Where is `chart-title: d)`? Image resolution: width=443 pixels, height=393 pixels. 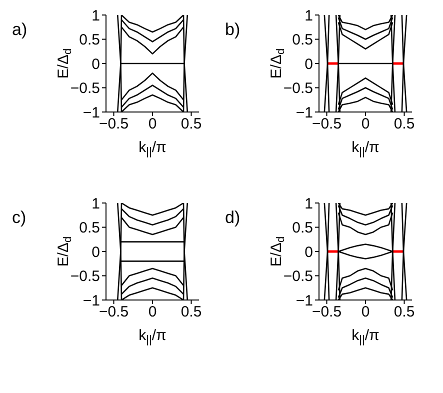 chart-title: d) is located at coordinates (232, 218).